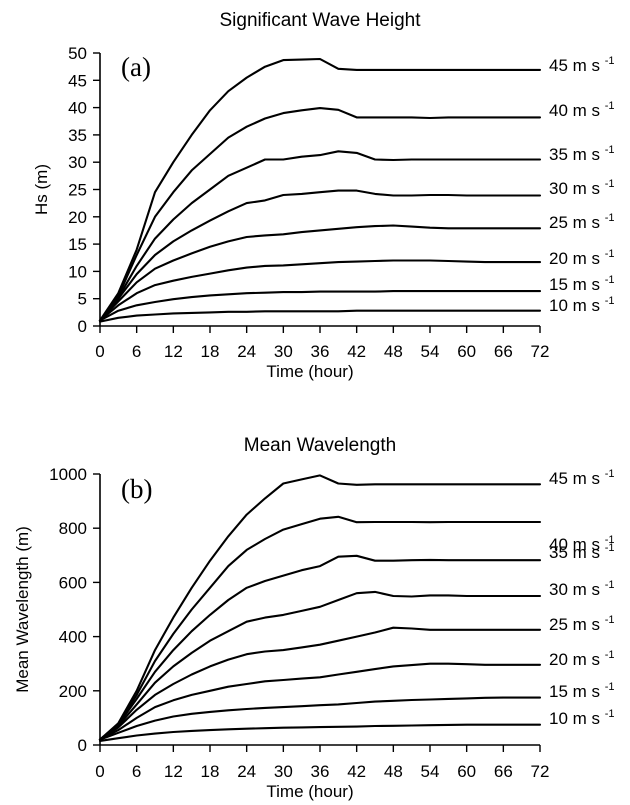 The image size is (630, 805). I want to click on x-tick-label: 0, so click(99, 351).